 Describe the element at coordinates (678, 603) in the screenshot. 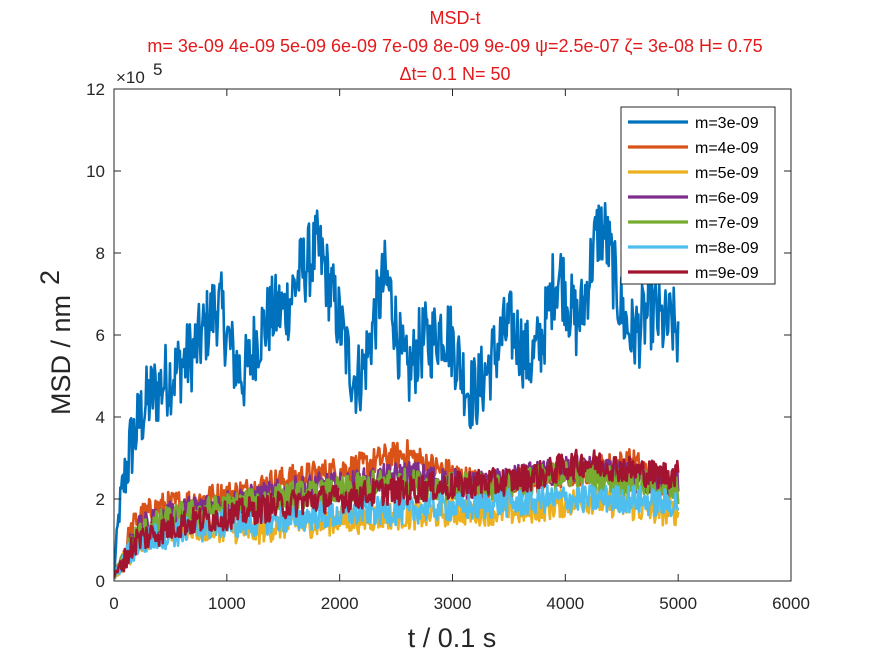

I see `x-tick-label: 5000` at that location.